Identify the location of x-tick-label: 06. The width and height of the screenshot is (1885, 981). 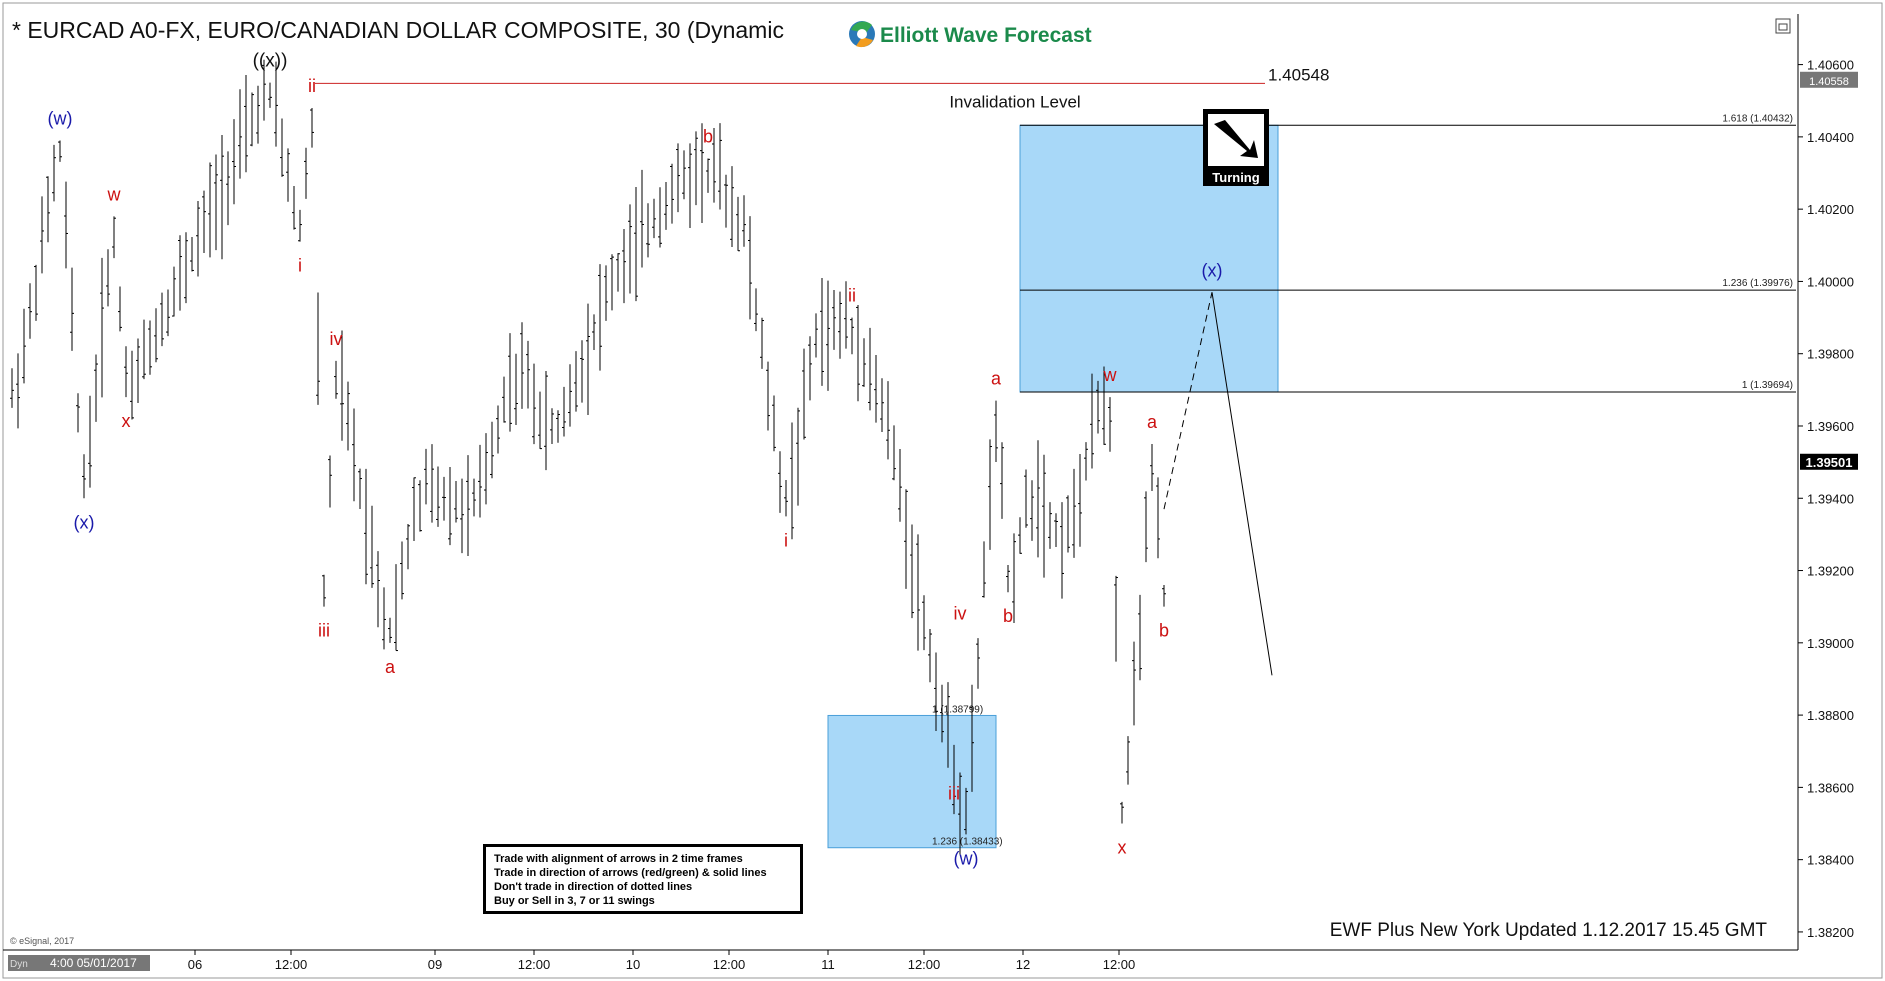
(195, 964).